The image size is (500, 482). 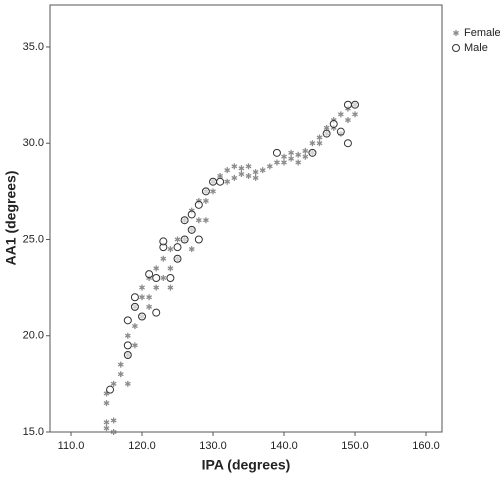 What do you see at coordinates (355, 446) in the screenshot?
I see `x-tick-label: 150.0` at bounding box center [355, 446].